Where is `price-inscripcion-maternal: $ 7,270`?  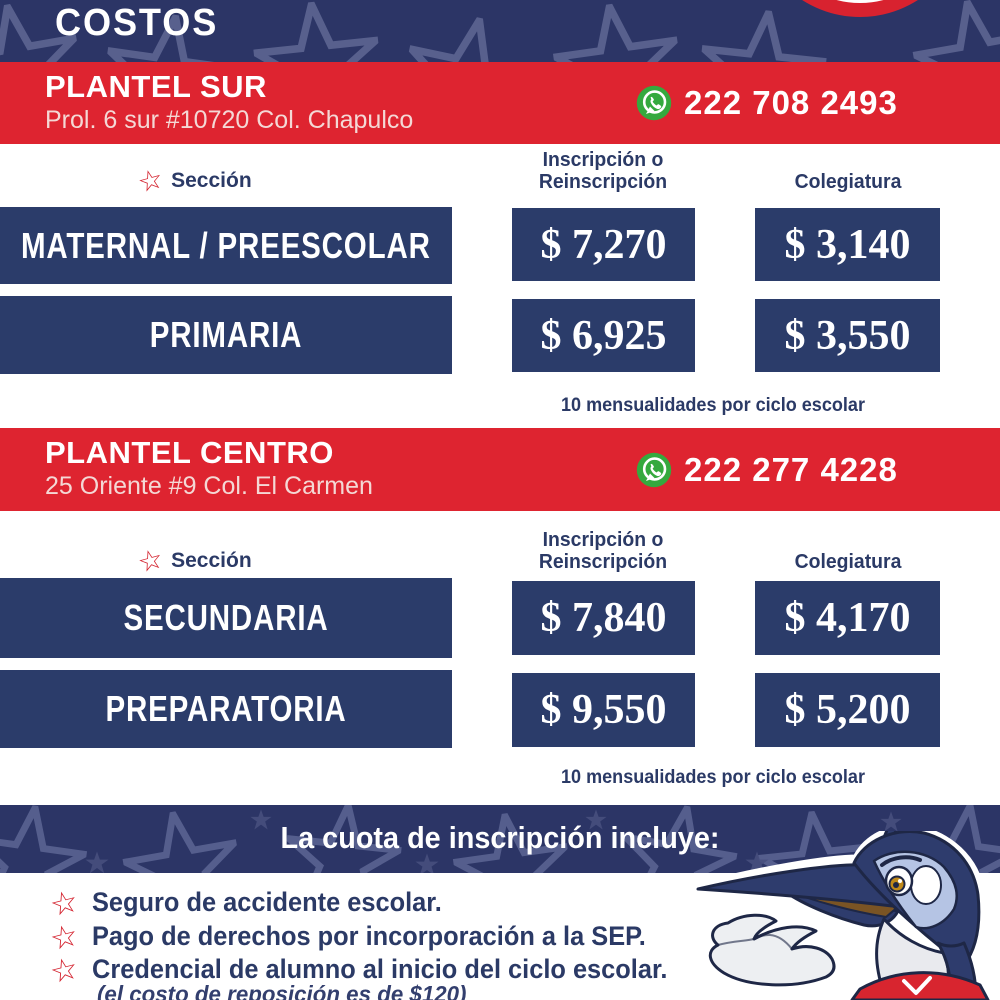 price-inscripcion-maternal: $ 7,270 is located at coordinates (603, 244).